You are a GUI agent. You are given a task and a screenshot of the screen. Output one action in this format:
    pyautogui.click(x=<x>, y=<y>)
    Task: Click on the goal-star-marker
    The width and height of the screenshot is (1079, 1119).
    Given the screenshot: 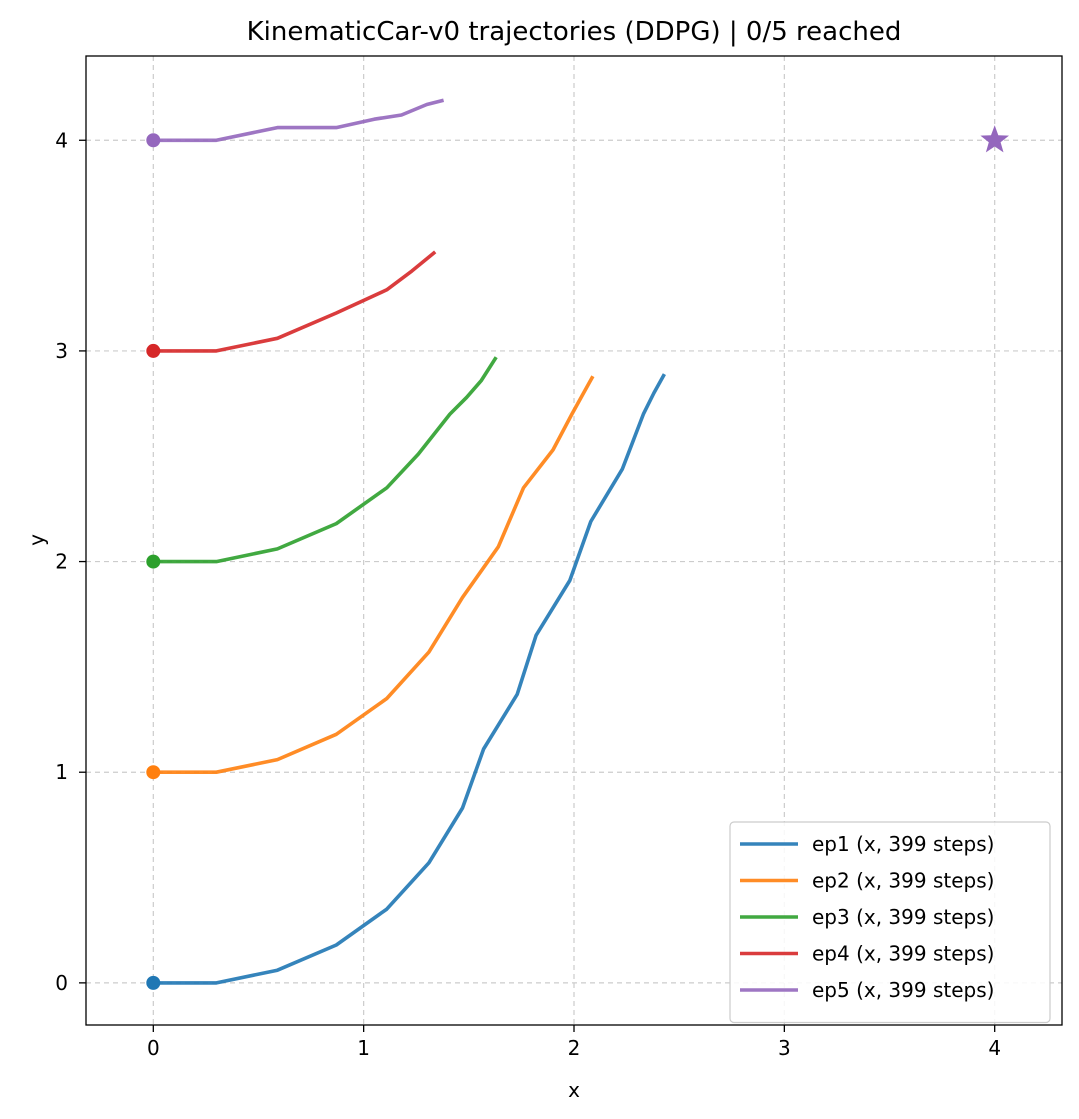 What is the action you would take?
    pyautogui.click(x=994, y=139)
    